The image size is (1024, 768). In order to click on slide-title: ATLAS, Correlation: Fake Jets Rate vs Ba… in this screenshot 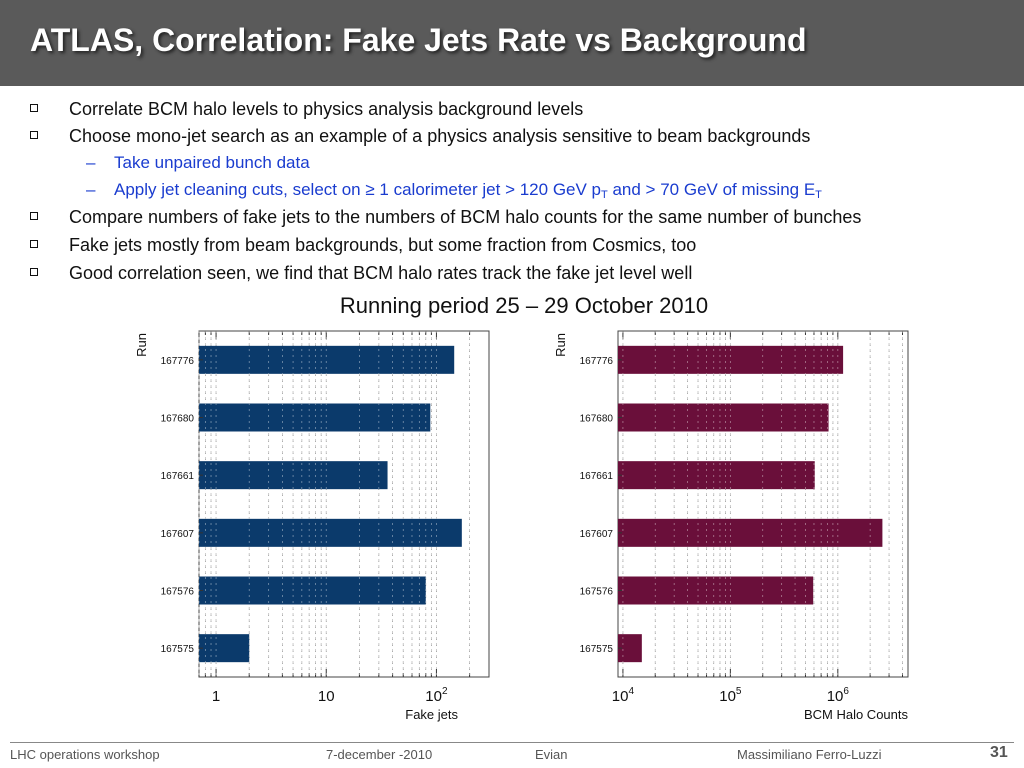, I will do `click(418, 40)`.